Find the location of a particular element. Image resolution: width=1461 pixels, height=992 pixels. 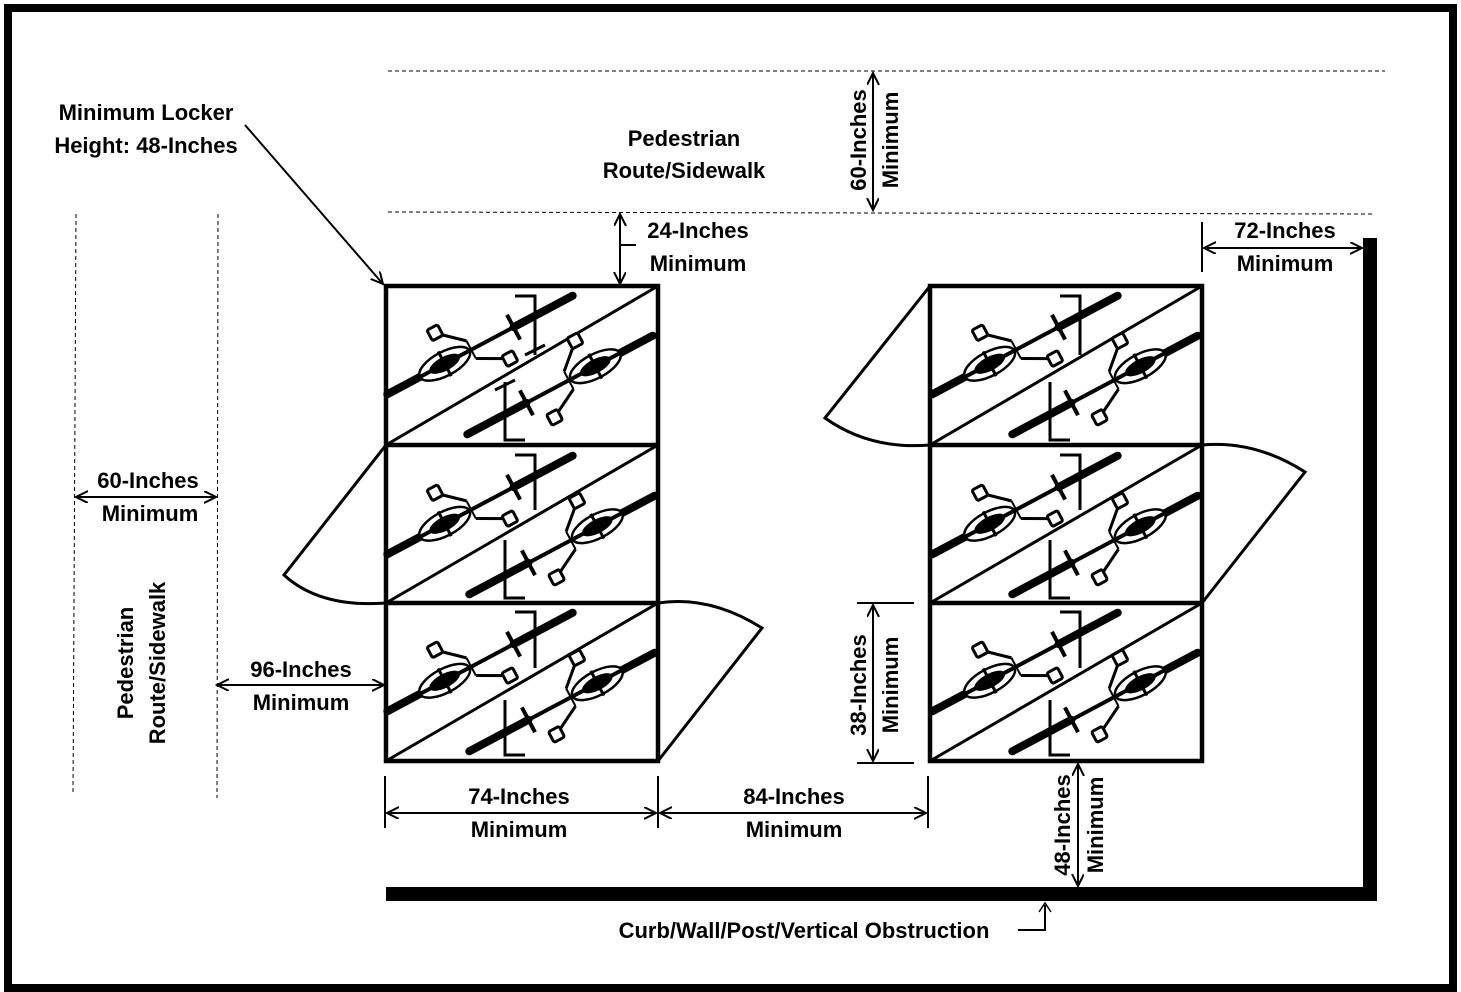

left-sidewalk-label: Route/Sidewalk is located at coordinates (157, 662).